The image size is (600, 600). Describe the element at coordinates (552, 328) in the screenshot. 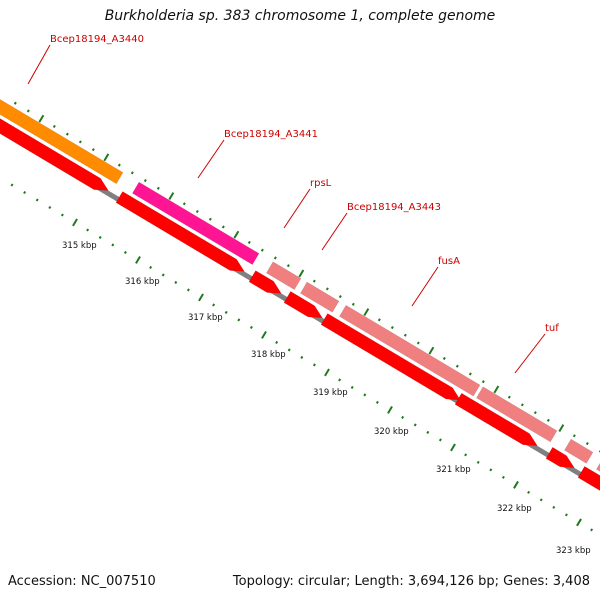

I see `gene-label: tuf` at that location.